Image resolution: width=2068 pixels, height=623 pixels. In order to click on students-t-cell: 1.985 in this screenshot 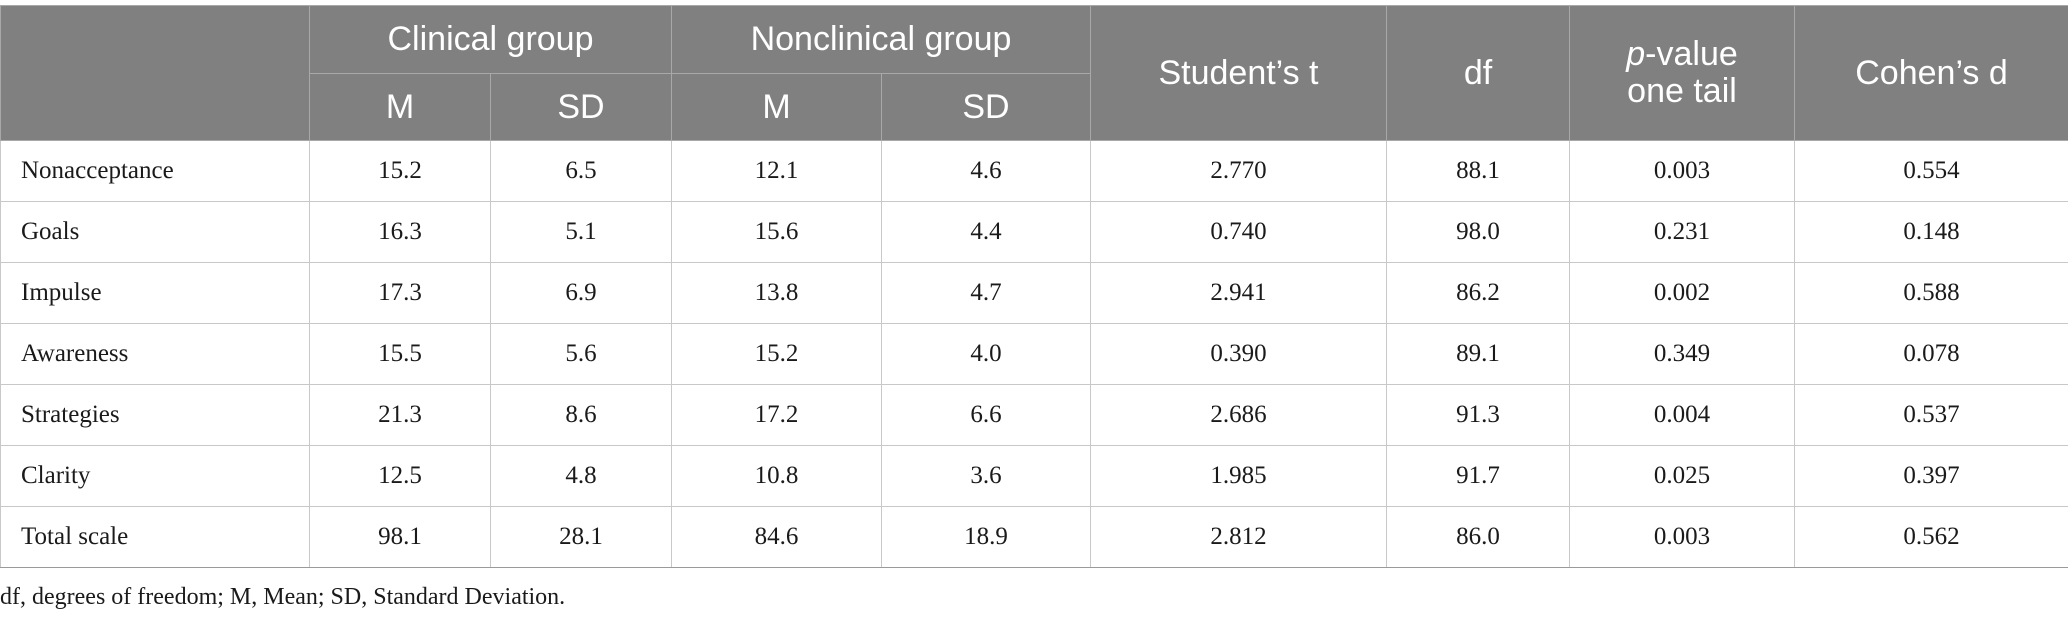, I will do `click(1238, 476)`.